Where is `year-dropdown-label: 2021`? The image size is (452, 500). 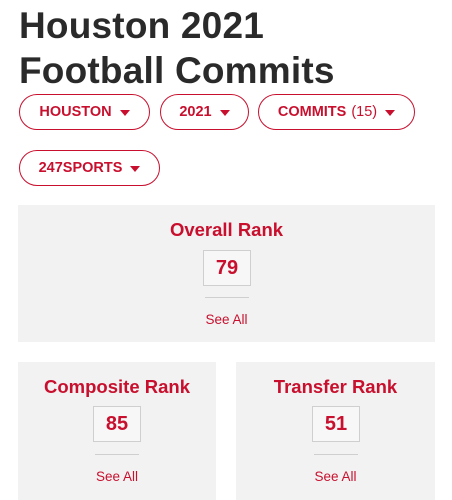 year-dropdown-label: 2021 is located at coordinates (195, 112).